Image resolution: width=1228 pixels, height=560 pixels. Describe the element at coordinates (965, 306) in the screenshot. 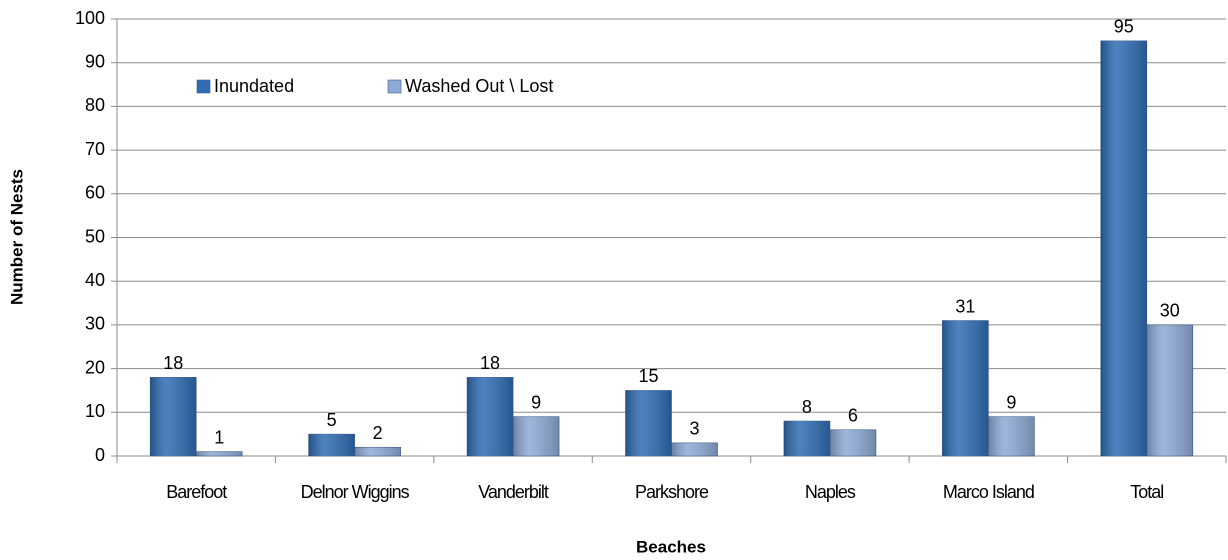

I see `data-label: 31` at that location.